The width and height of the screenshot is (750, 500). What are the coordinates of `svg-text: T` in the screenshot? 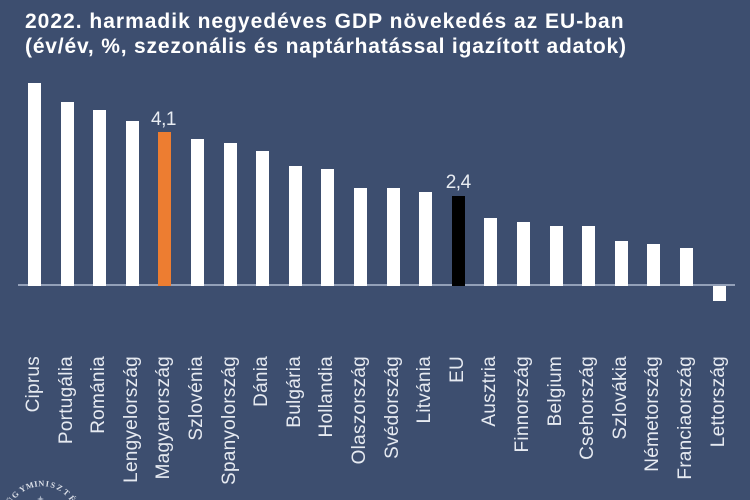 It's located at (66, 492).